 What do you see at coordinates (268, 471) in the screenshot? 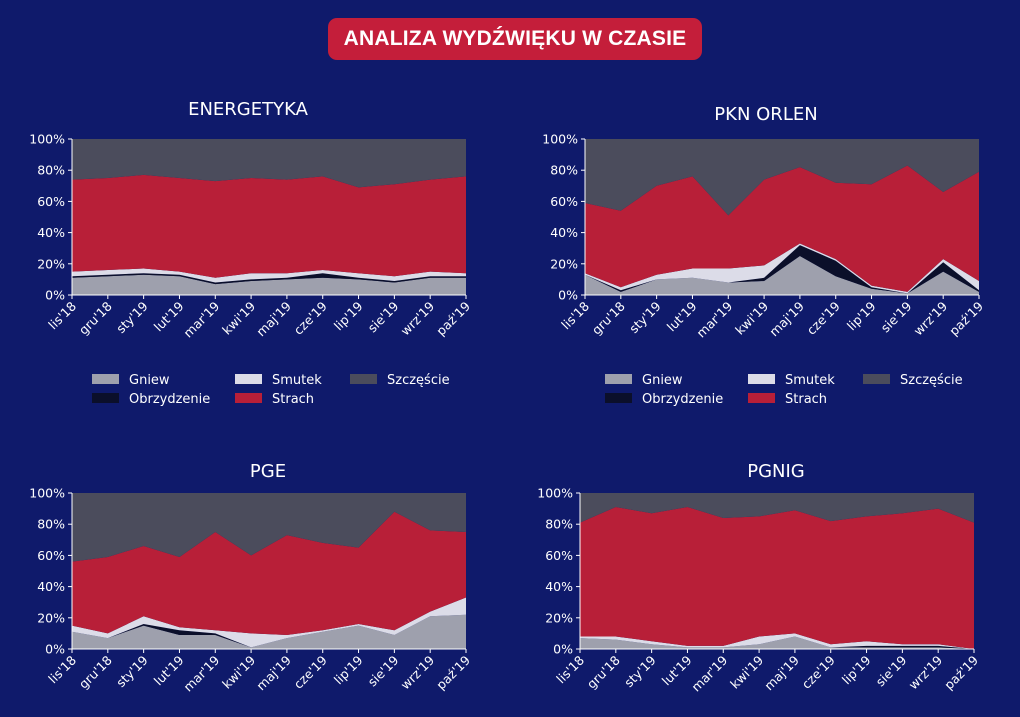
I see `chart-title-pge: PGE` at bounding box center [268, 471].